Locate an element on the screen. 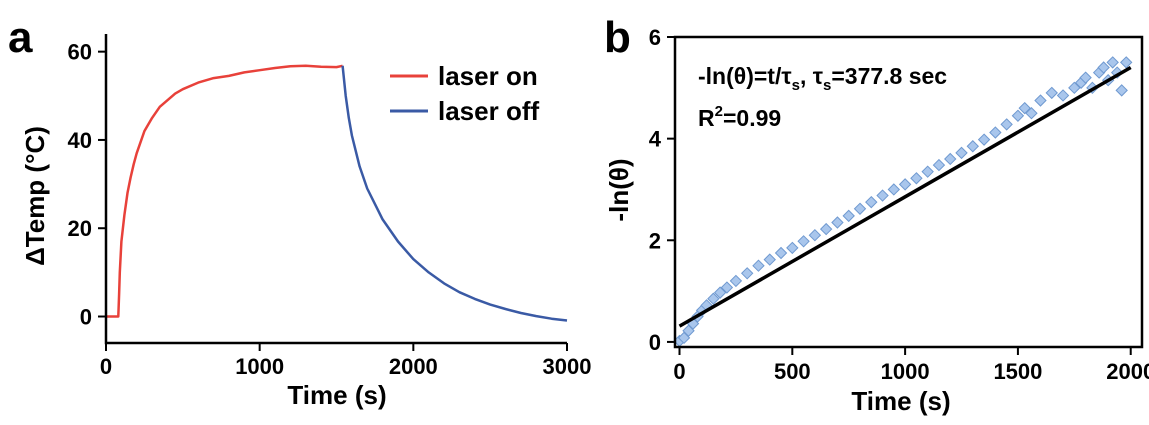 The width and height of the screenshot is (1149, 425). y-tick-label: 6 is located at coordinates (655, 37).